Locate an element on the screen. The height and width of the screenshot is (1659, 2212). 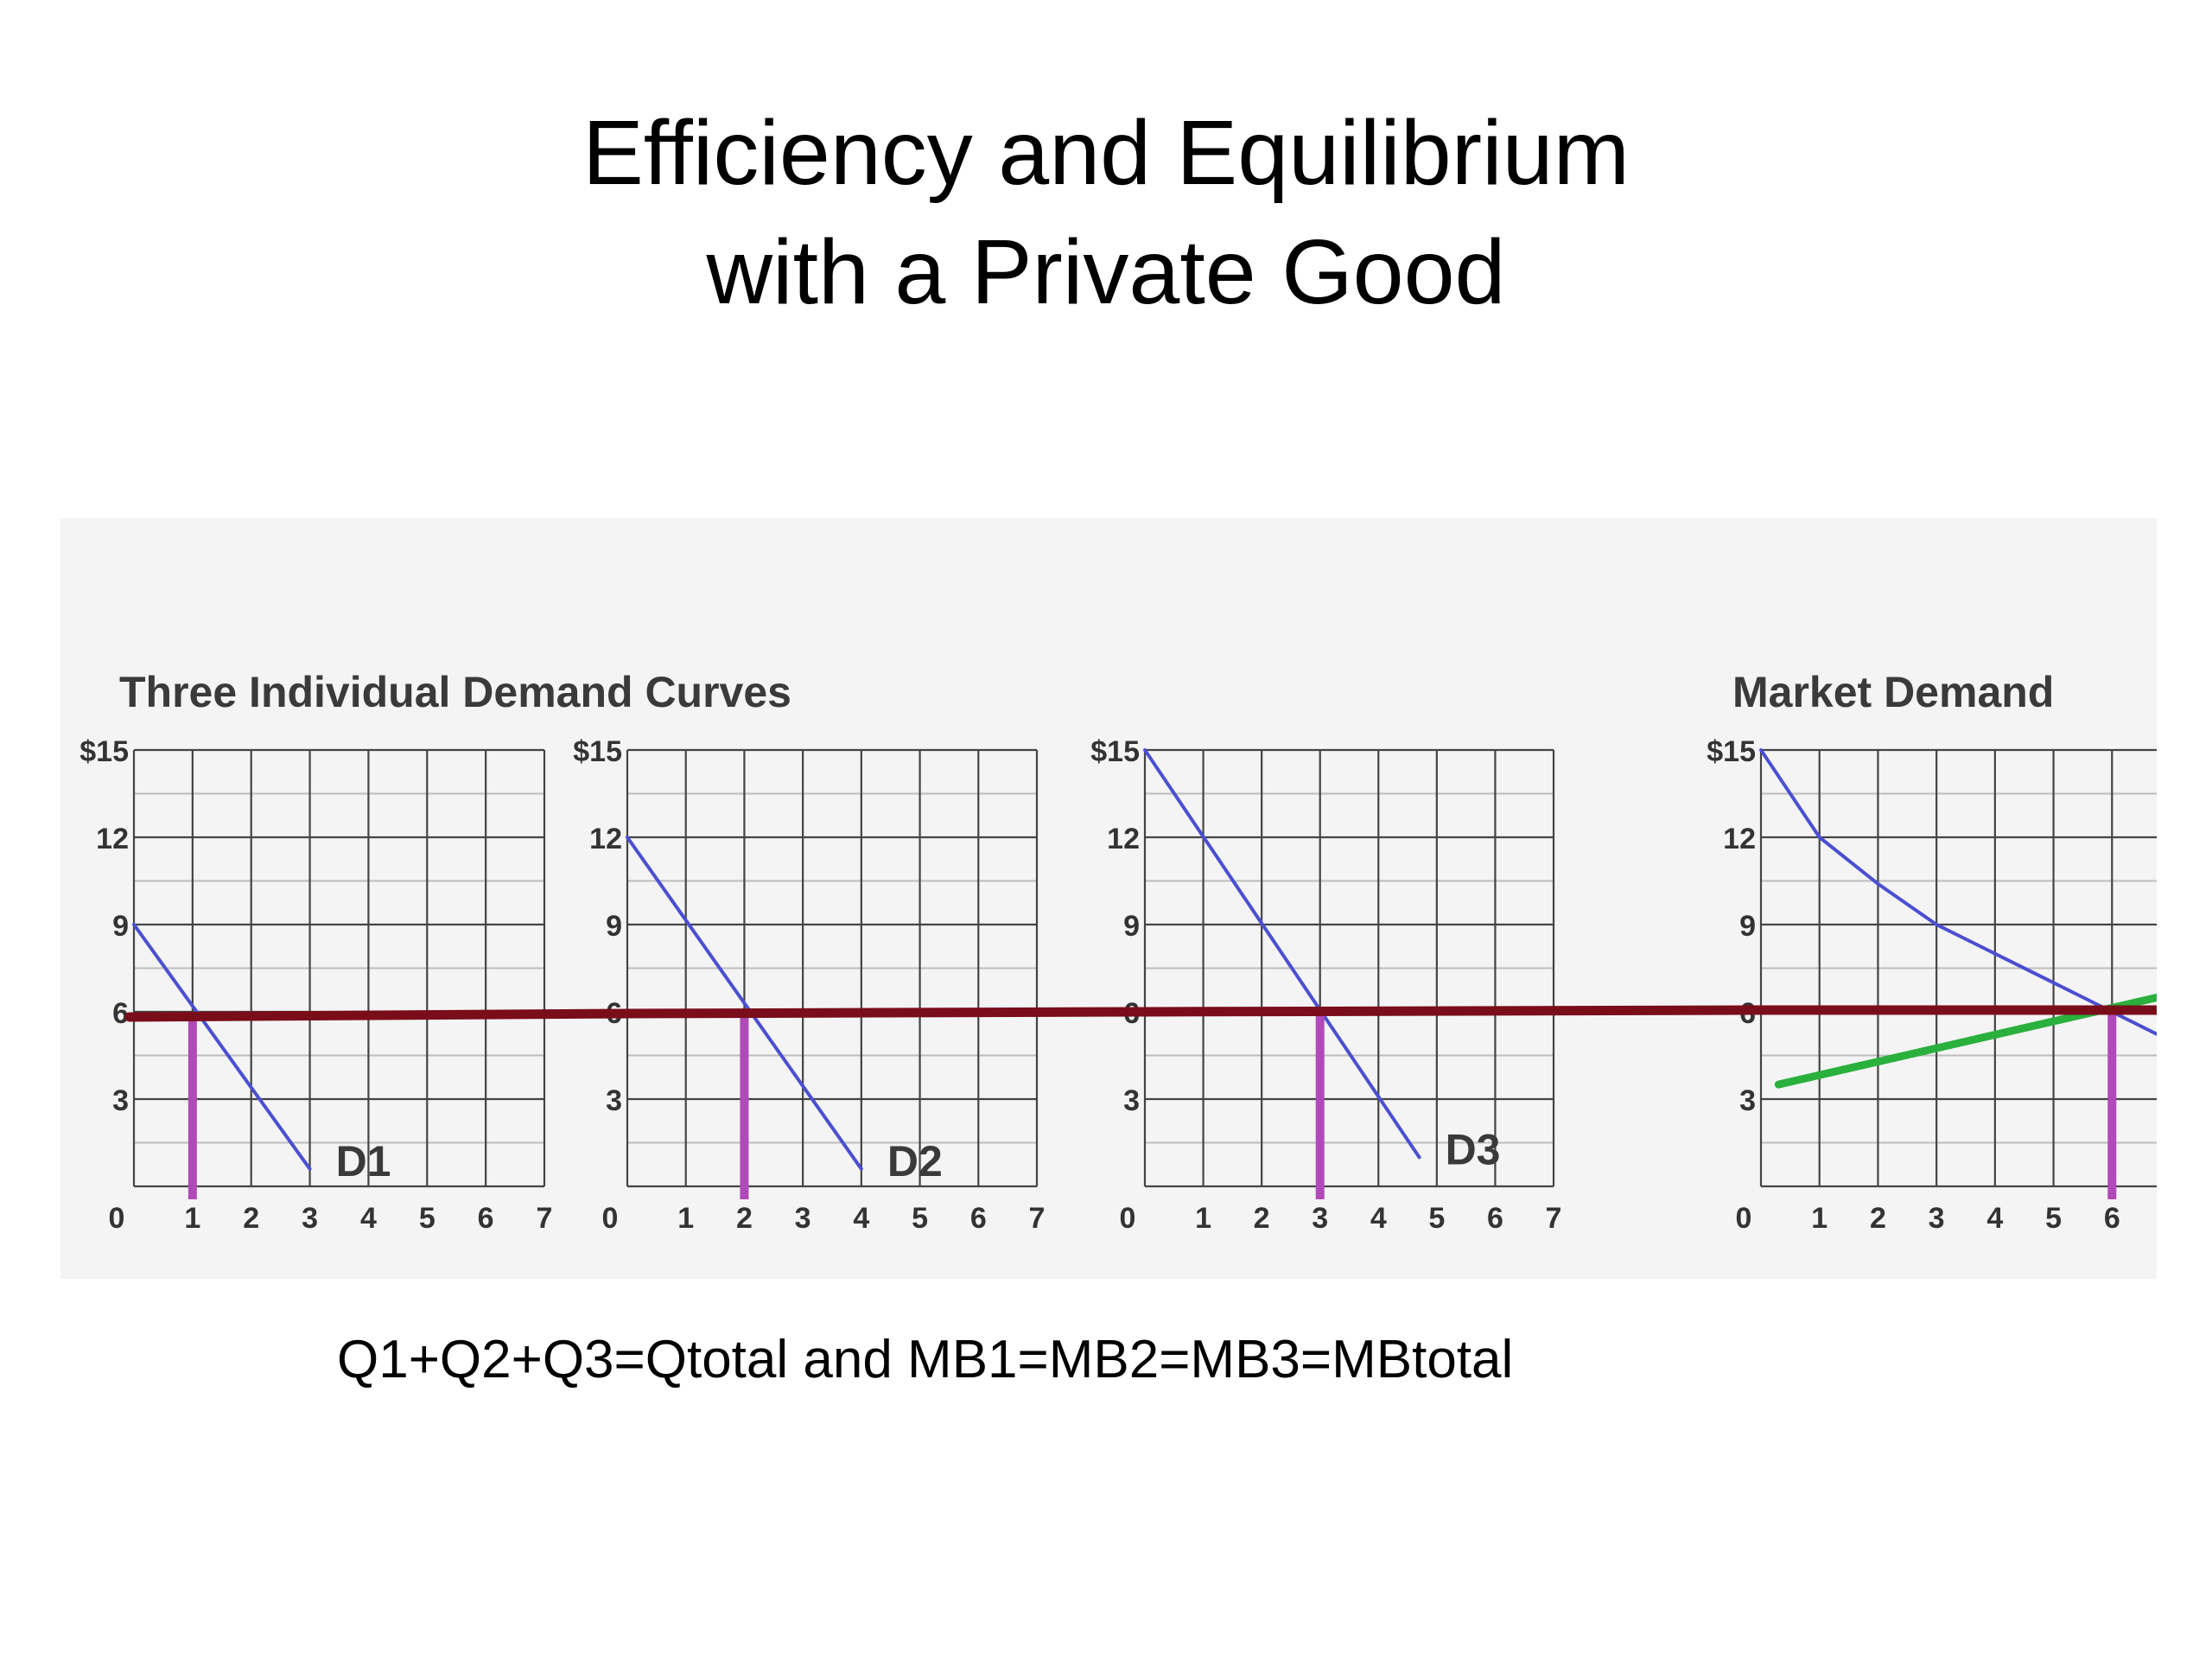
individual-demand-heading: Three Individual Demand Curves is located at coordinates (455, 692).